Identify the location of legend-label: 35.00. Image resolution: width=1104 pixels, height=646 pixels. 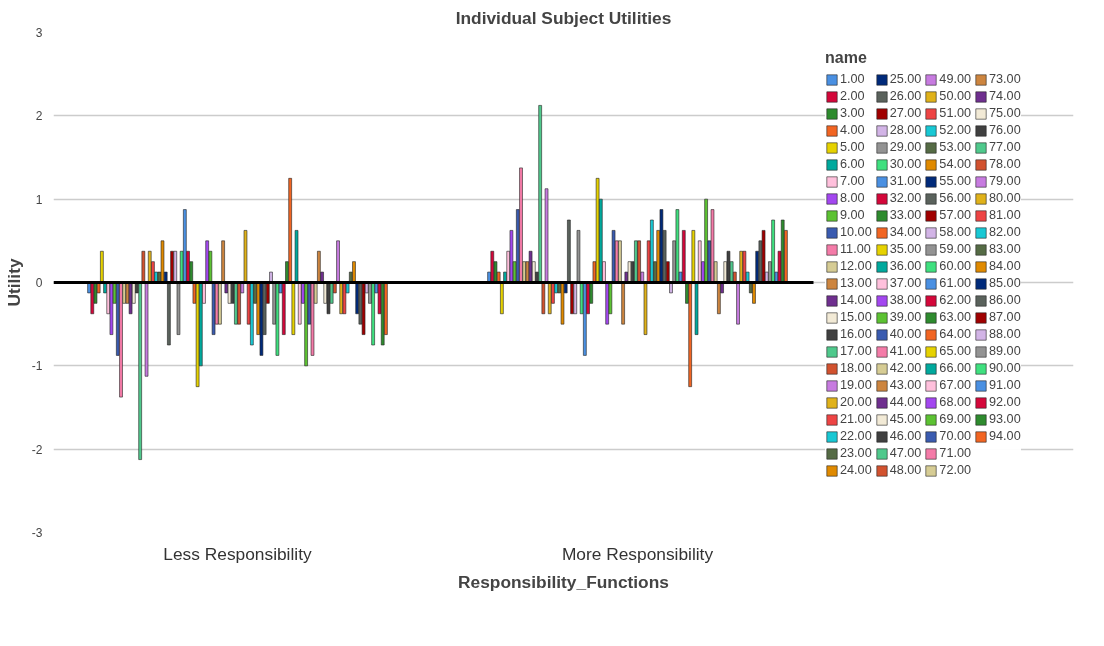
(905, 249).